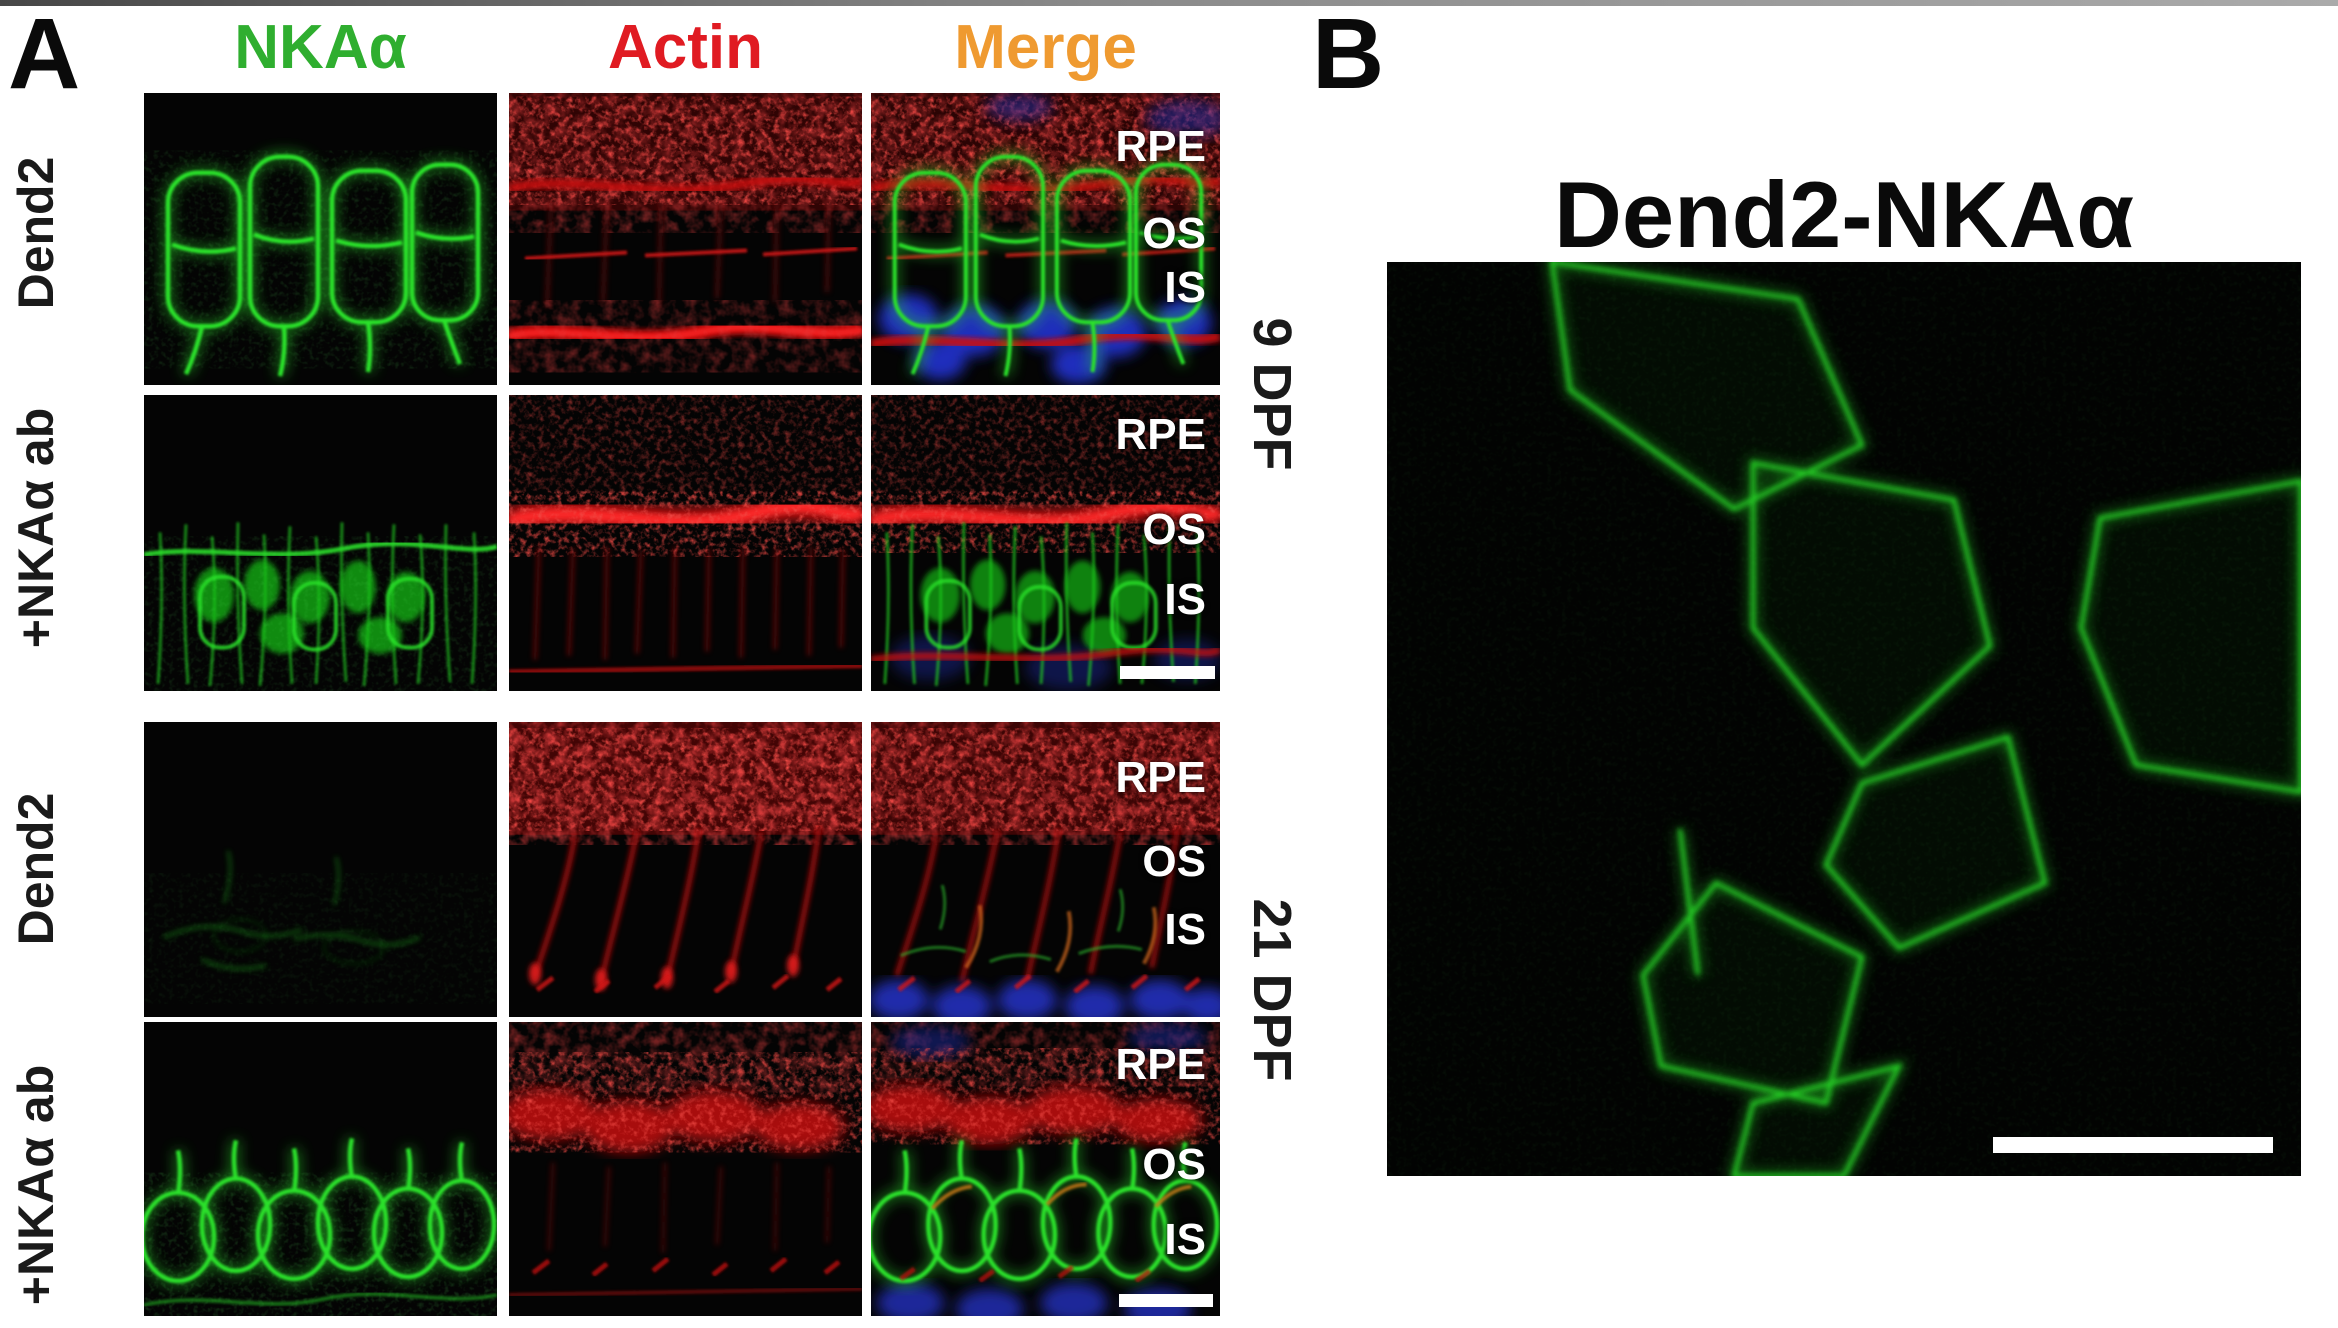 Image resolution: width=2338 pixels, height=1328 pixels. Describe the element at coordinates (1844, 214) in the screenshot. I see `panel-b-title: Dend2-NKAα` at that location.